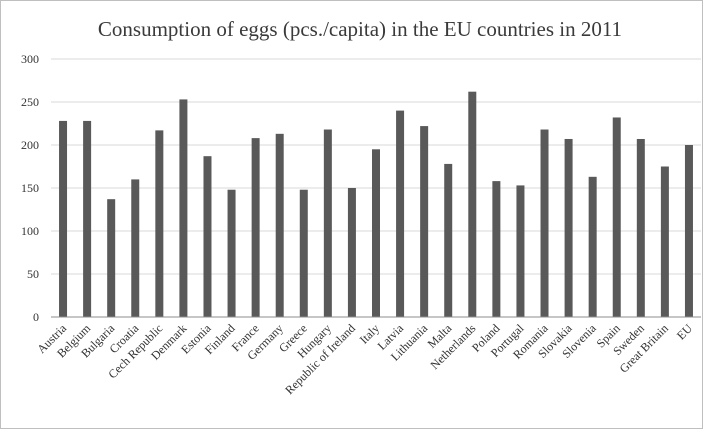 This screenshot has width=703, height=429. I want to click on y-tick-label: 150, so click(30, 188).